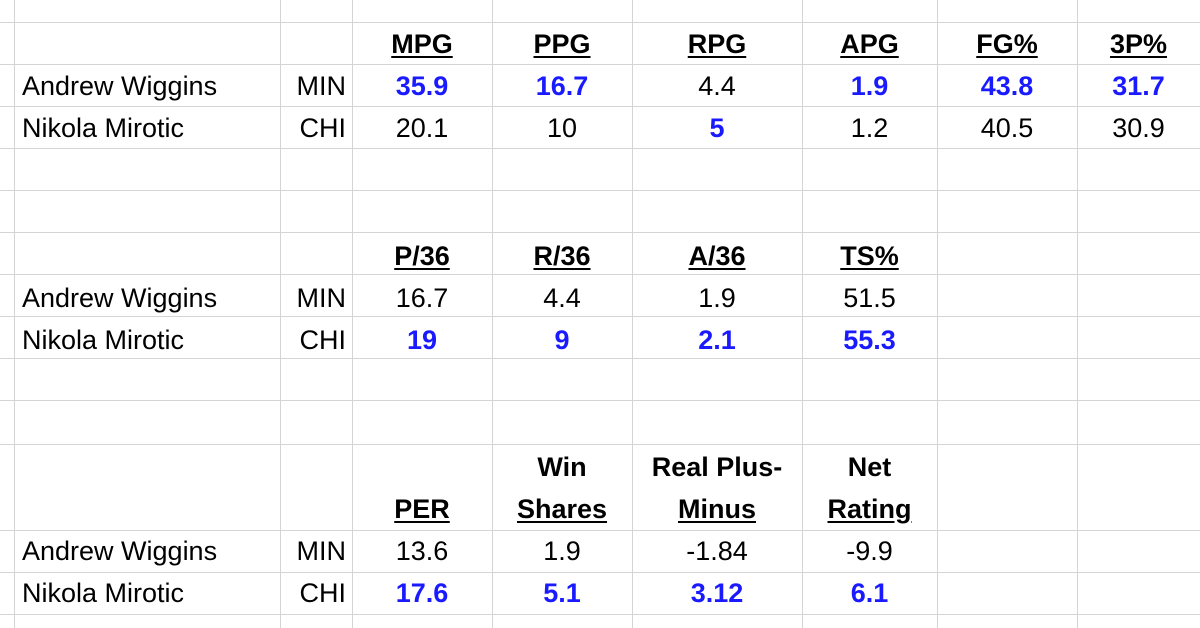 The width and height of the screenshot is (1200, 628). What do you see at coordinates (717, 593) in the screenshot?
I see `stat-cell-real-plus-minus: 3.12` at bounding box center [717, 593].